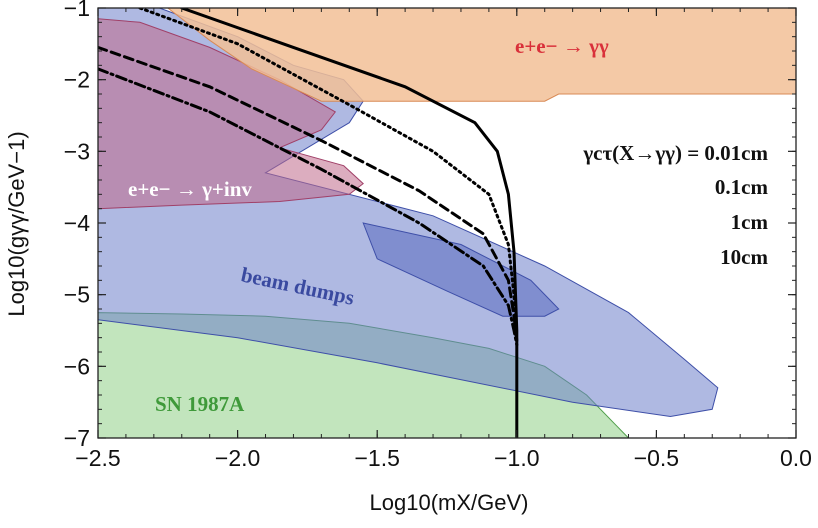  Describe the element at coordinates (796, 458) in the screenshot. I see `x-tick-label-5: 0.0` at that location.